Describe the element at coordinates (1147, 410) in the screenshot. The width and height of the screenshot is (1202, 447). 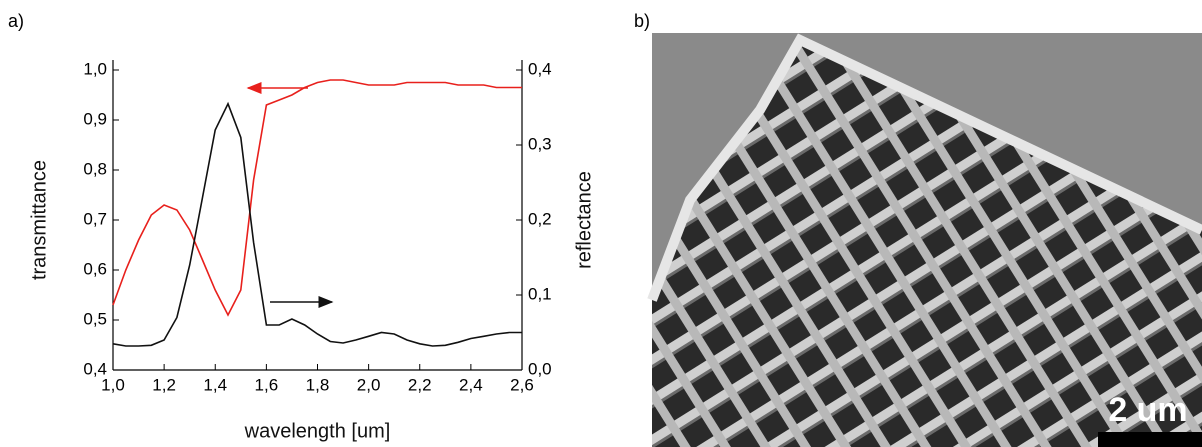
I see `scale-bar-label: 2 um` at that location.